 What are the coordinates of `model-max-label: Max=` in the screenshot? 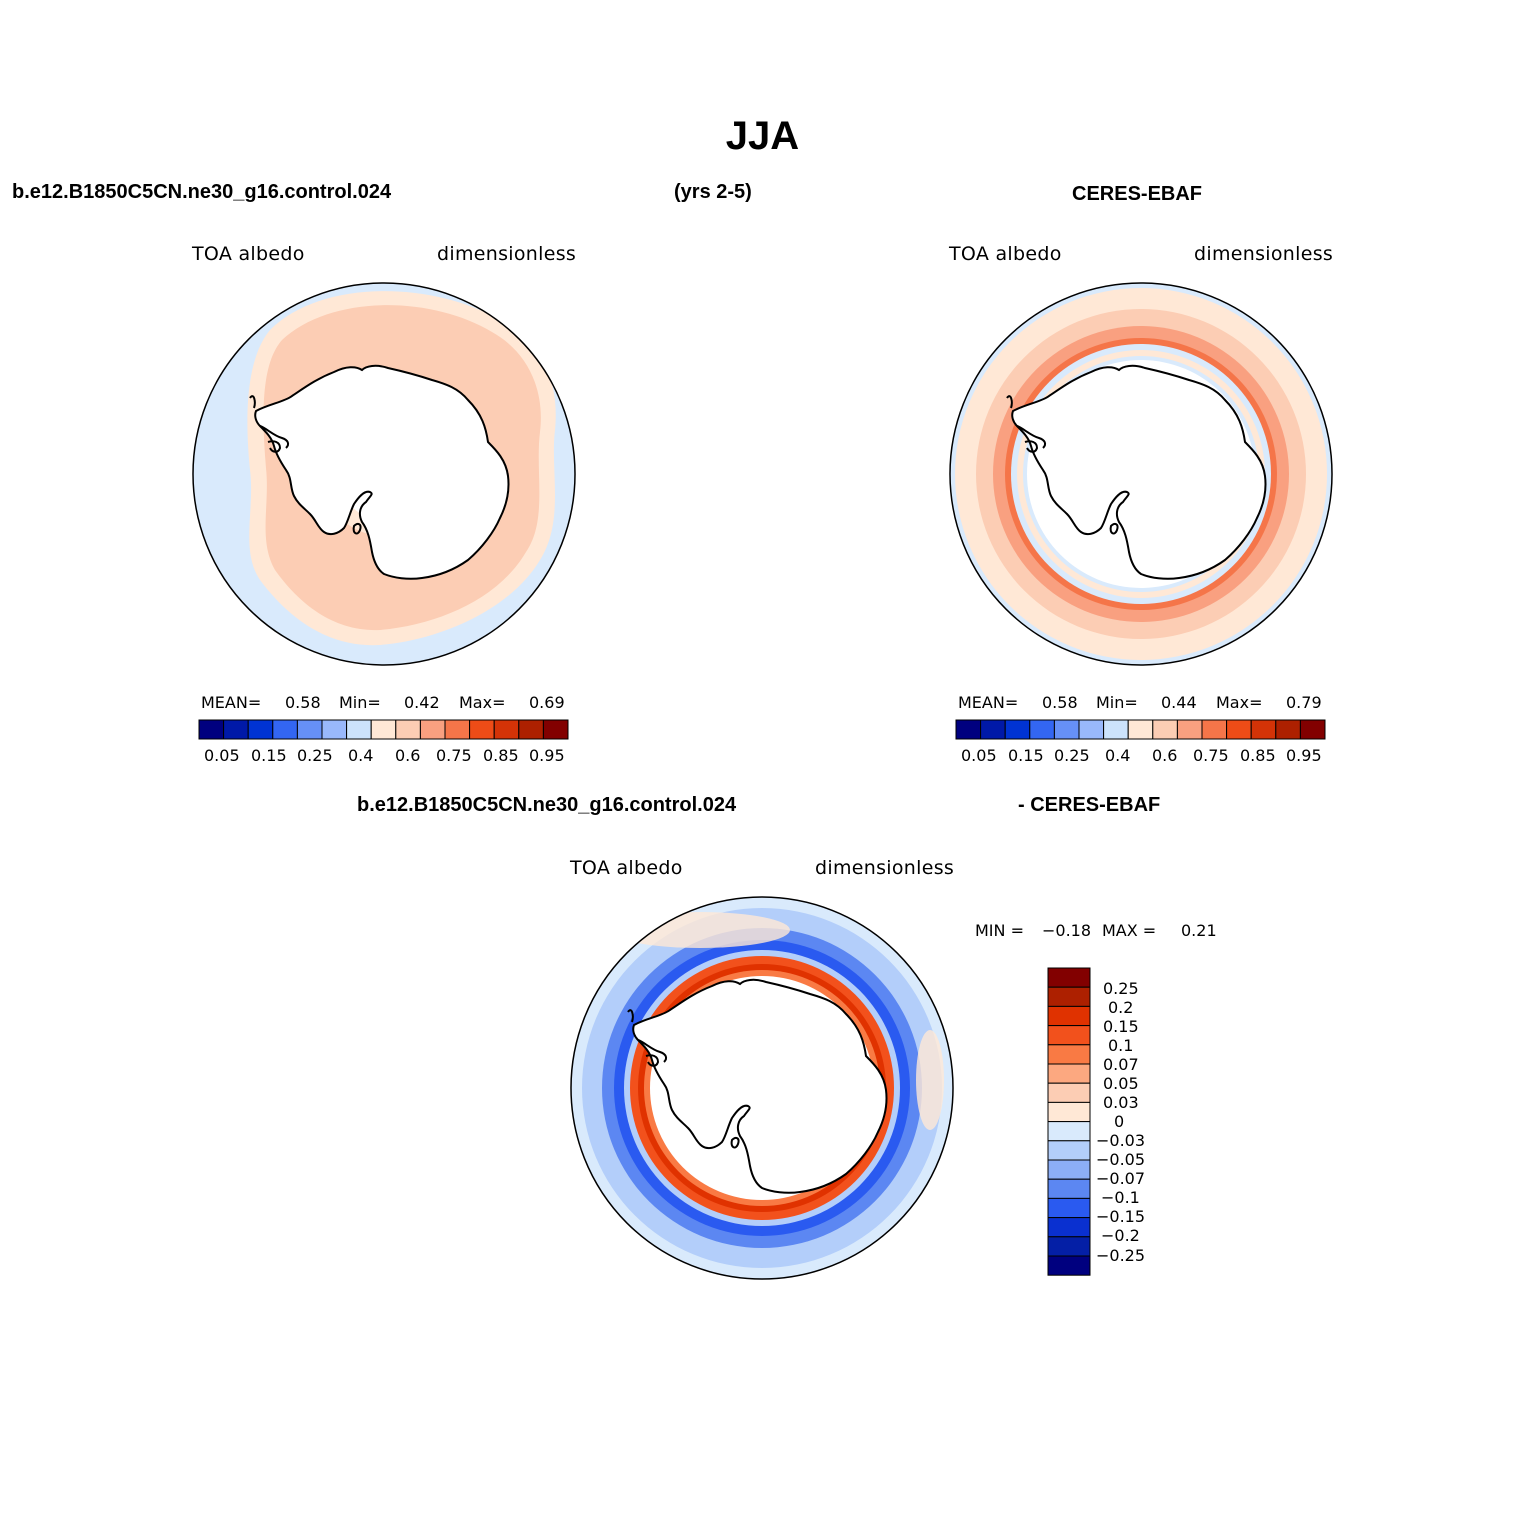 It's located at (482, 702).